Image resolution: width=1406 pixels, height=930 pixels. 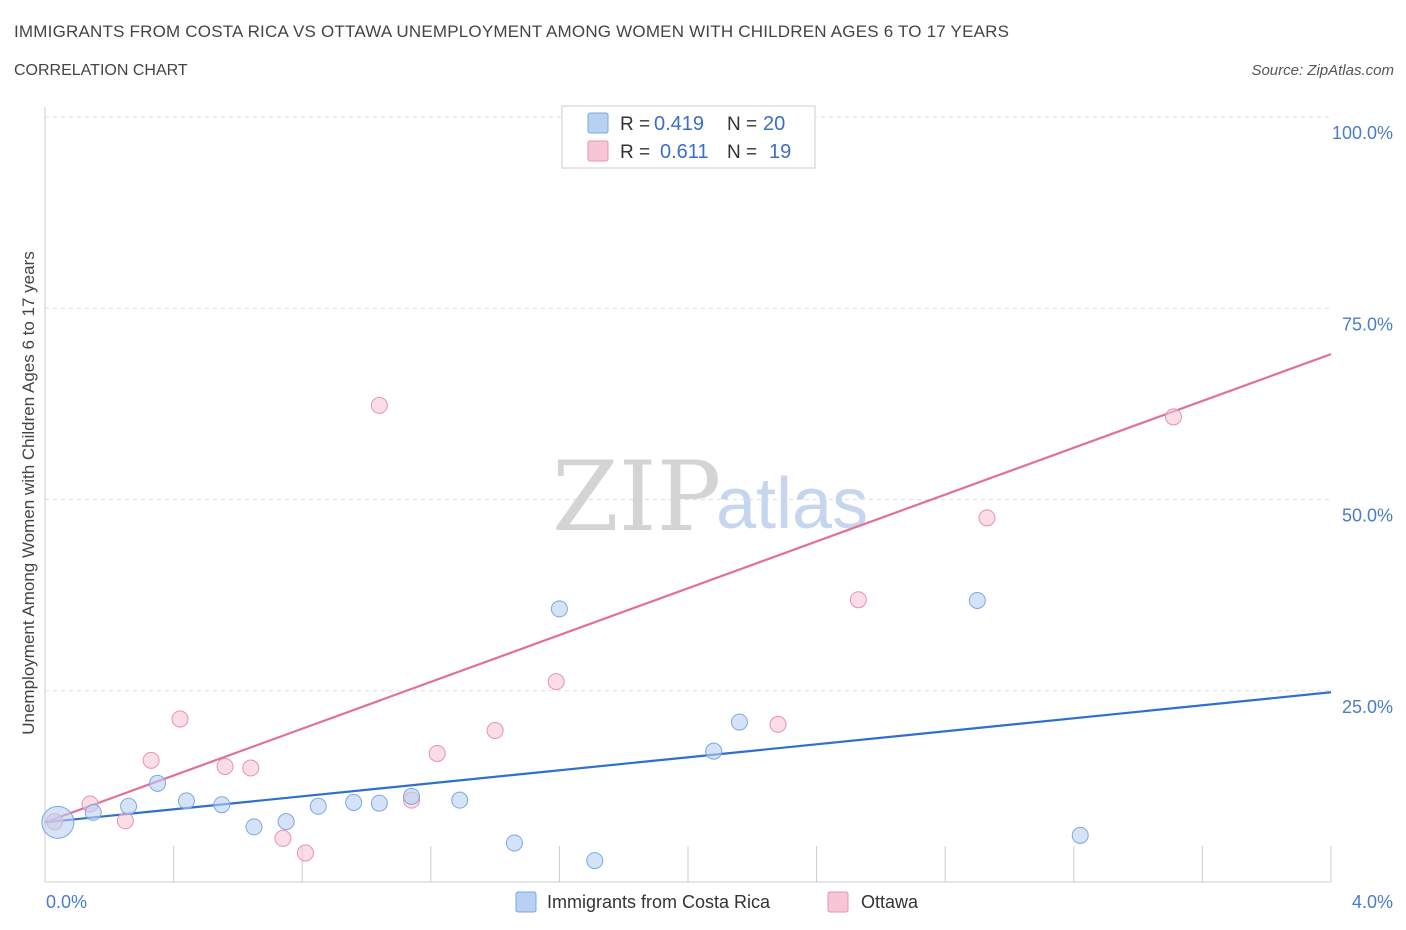 What do you see at coordinates (1367, 516) in the screenshot?
I see `y-tick-label: 50.0%` at bounding box center [1367, 516].